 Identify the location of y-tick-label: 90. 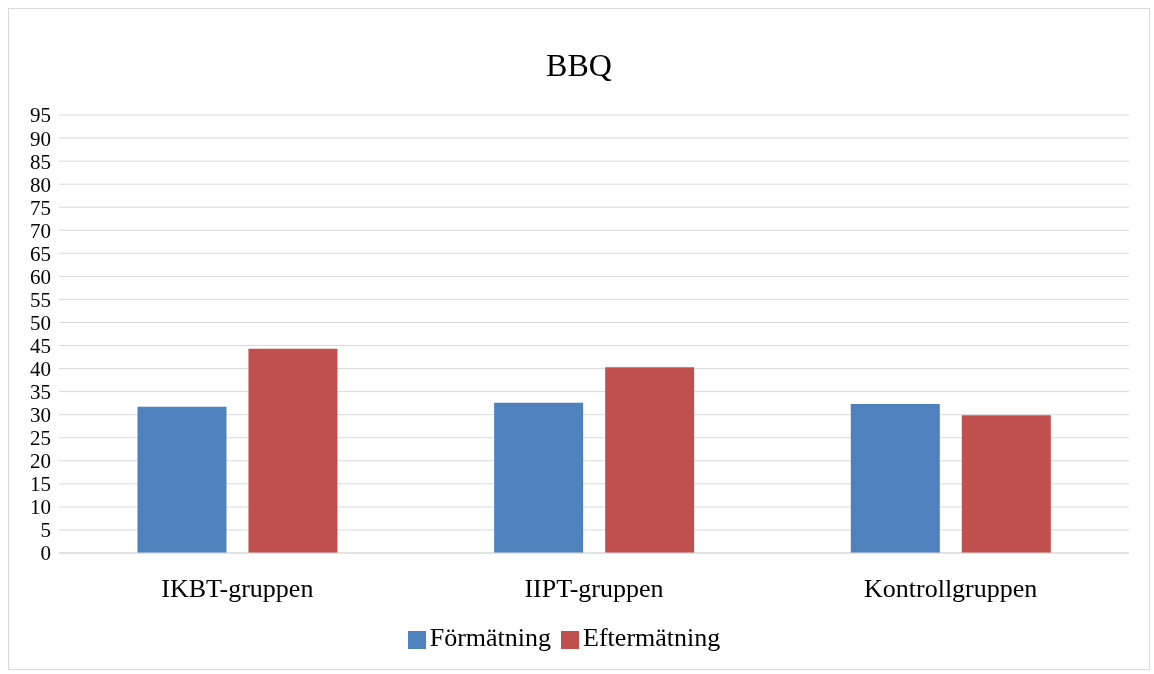
(40, 138).